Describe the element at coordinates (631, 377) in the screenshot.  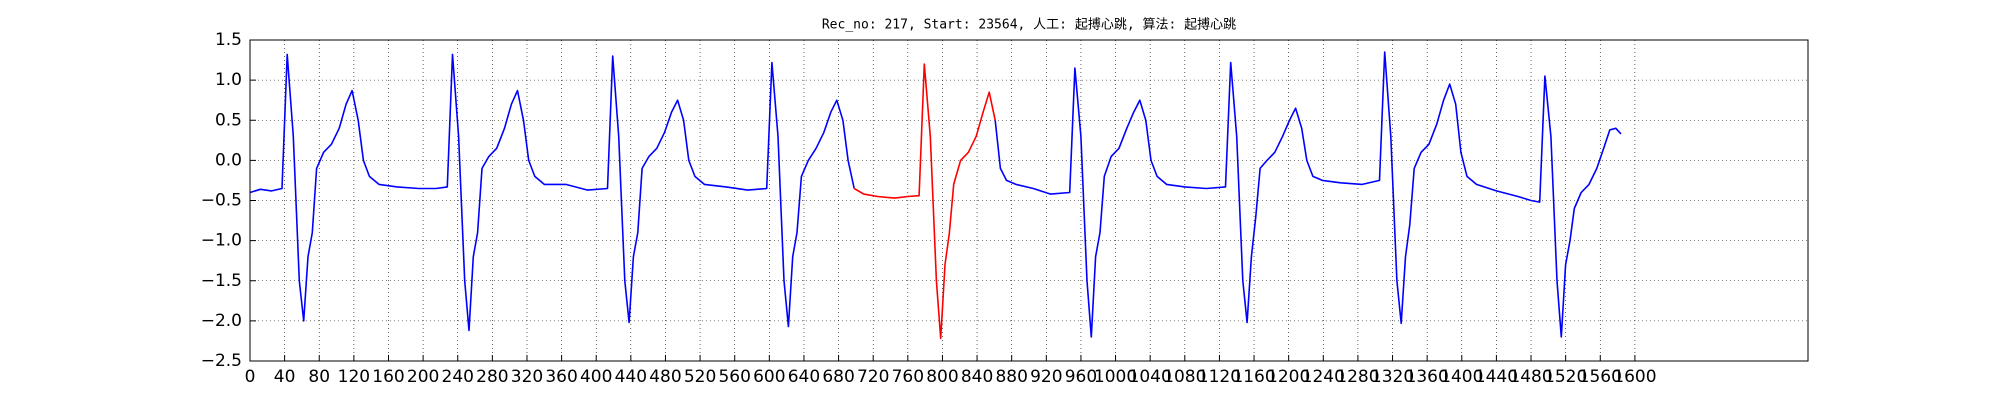
I see `x-tick-label: 440` at that location.